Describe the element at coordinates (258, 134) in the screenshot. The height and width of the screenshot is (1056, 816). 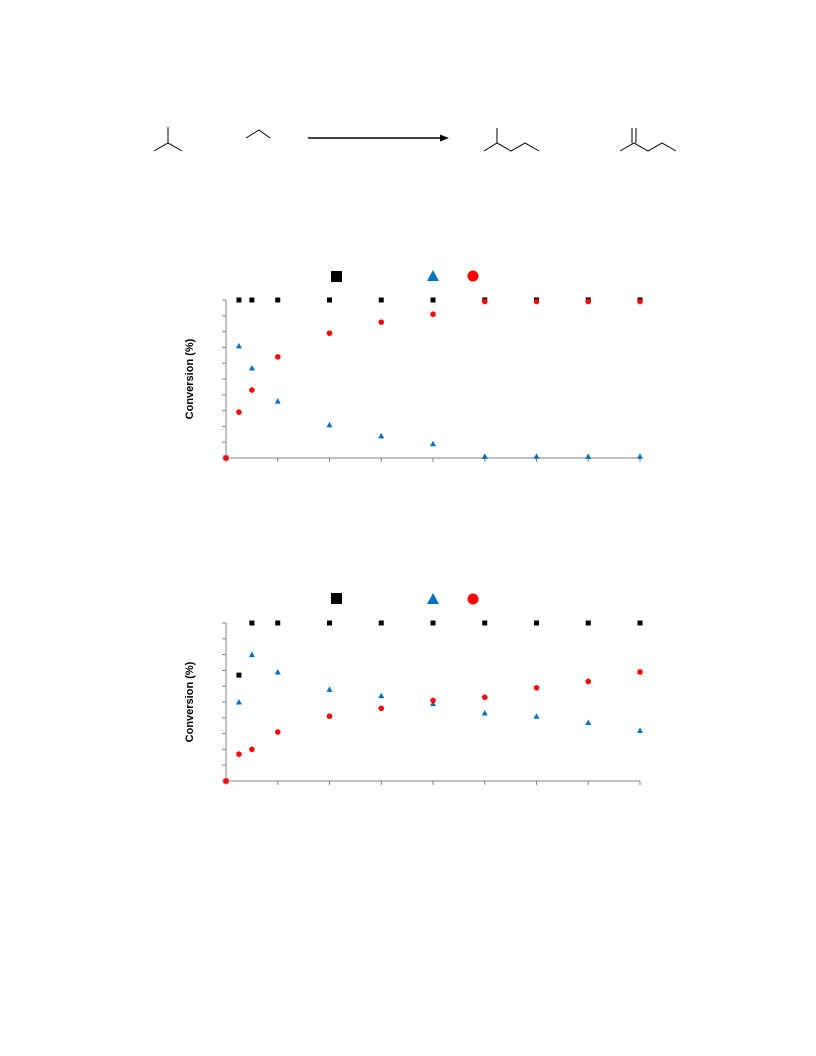
I see `propene-structure` at that location.